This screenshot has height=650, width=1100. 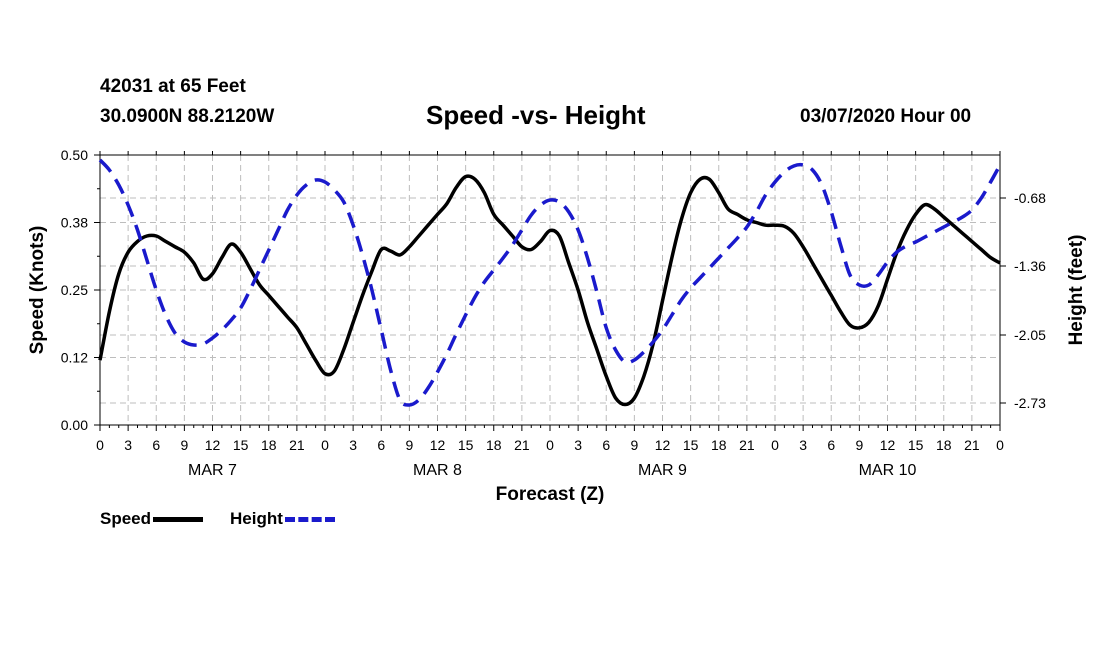 What do you see at coordinates (1030, 403) in the screenshot?
I see `y-right-tick-label: -2.73` at bounding box center [1030, 403].